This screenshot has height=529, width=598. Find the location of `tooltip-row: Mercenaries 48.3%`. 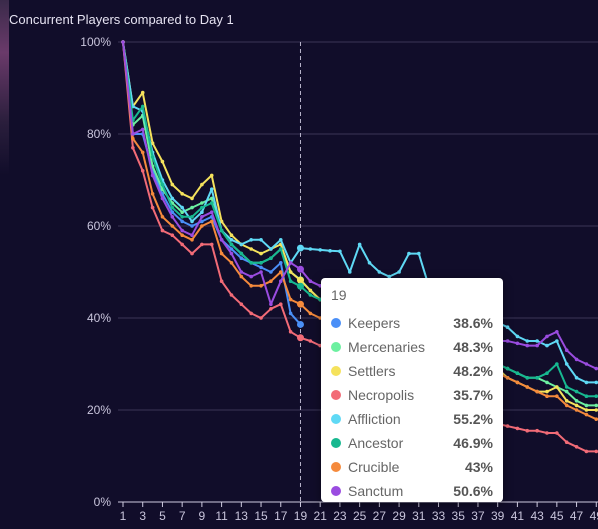

tooltip-row: Mercenaries 48.3% is located at coordinates (412, 347).